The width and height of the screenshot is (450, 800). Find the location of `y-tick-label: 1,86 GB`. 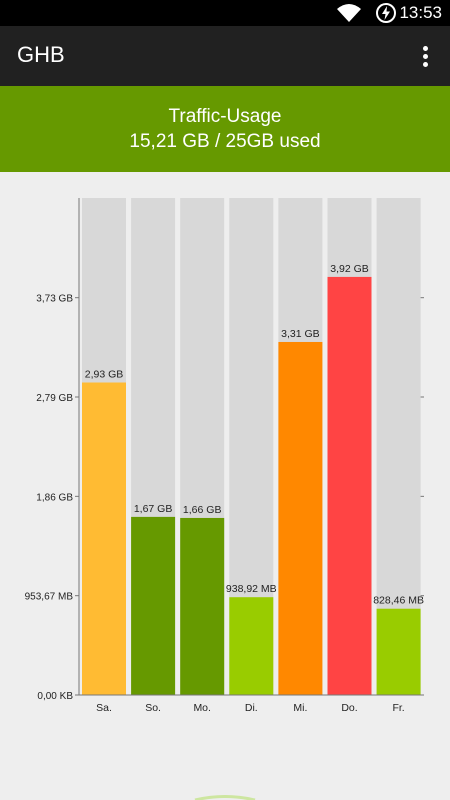

y-tick-label: 1,86 GB is located at coordinates (54, 497).